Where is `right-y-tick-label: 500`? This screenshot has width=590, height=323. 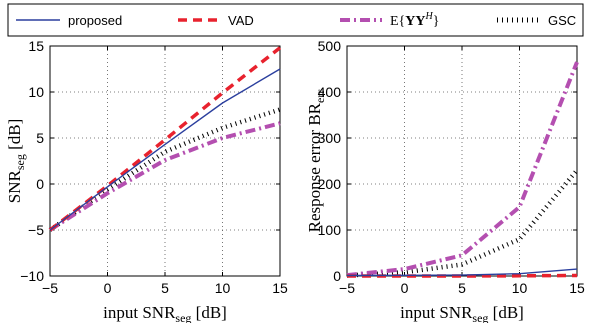
right-y-tick-label: 500 is located at coordinates (330, 46).